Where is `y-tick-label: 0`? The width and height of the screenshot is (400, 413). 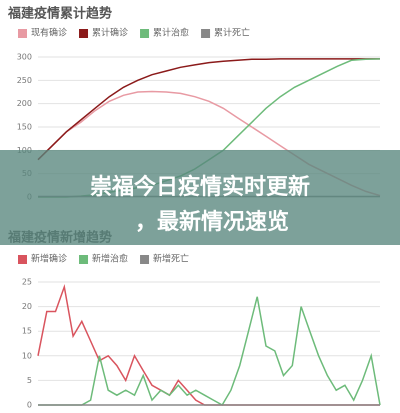
y-tick-label: 0 is located at coordinates (29, 405).